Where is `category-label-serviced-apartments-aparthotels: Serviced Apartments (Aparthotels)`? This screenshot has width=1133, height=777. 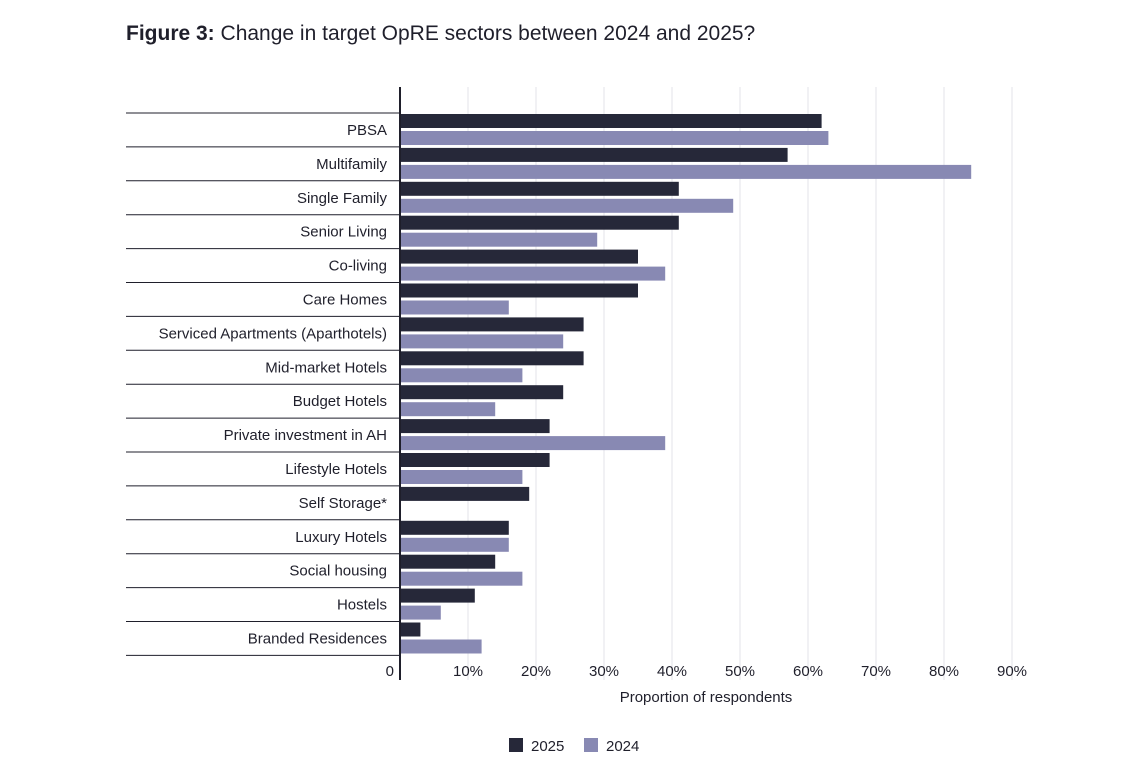
category-label-serviced-apartments-aparthotels: Serviced Apartments (Aparthotels) is located at coordinates (273, 333).